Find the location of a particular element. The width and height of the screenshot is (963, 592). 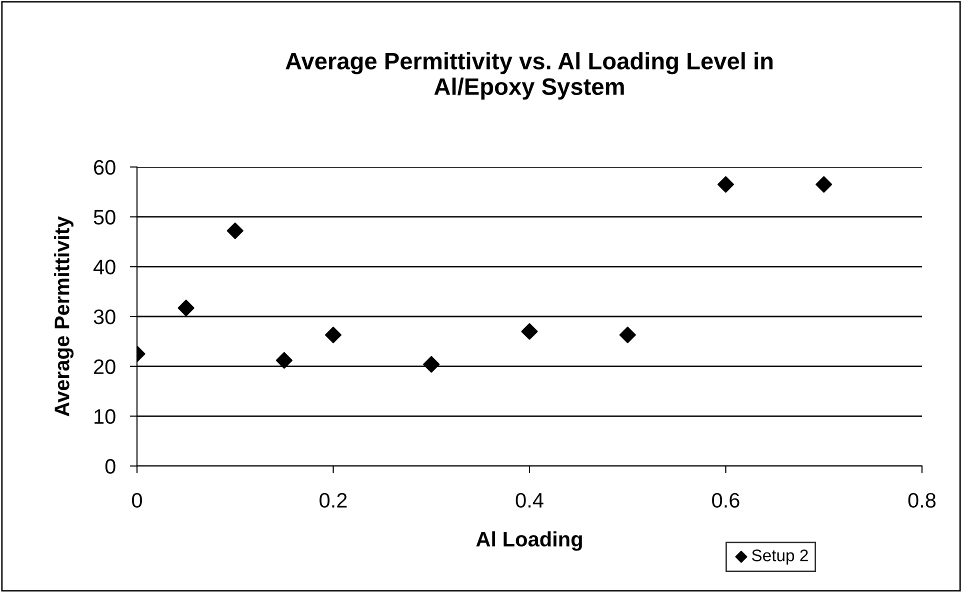

x-tick-label: 0 is located at coordinates (137, 500).